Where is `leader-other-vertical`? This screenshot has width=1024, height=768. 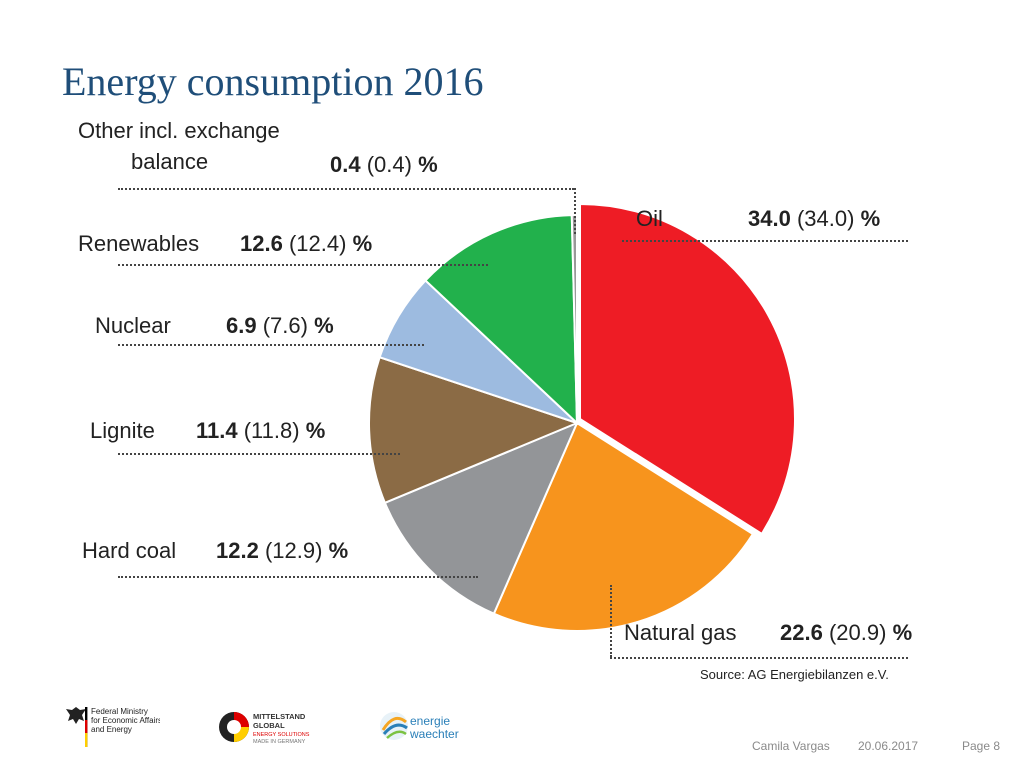
leader-other-vertical is located at coordinates (575, 211).